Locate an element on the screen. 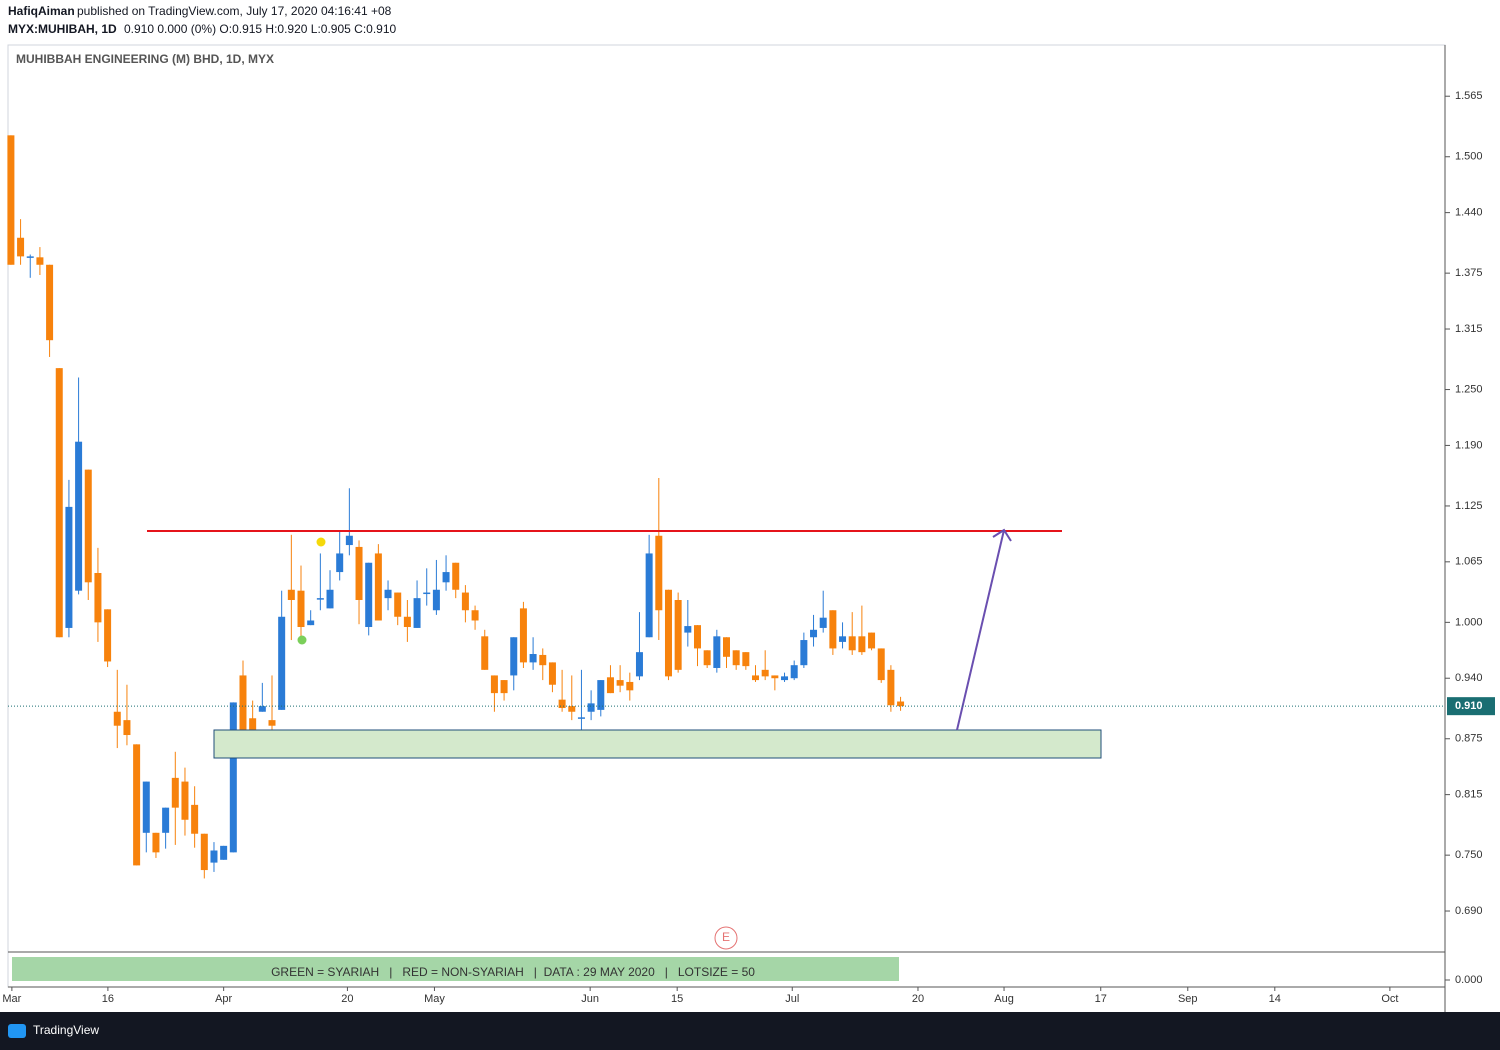 This screenshot has height=1050, width=1500. x-tick-label: Mar is located at coordinates (11, 999).